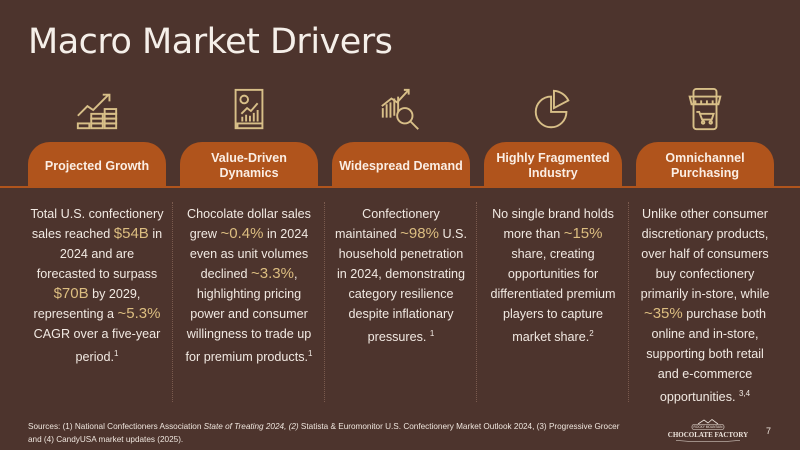  What do you see at coordinates (745, 393) in the screenshot?
I see `footnote-ref: 3,4` at bounding box center [745, 393].